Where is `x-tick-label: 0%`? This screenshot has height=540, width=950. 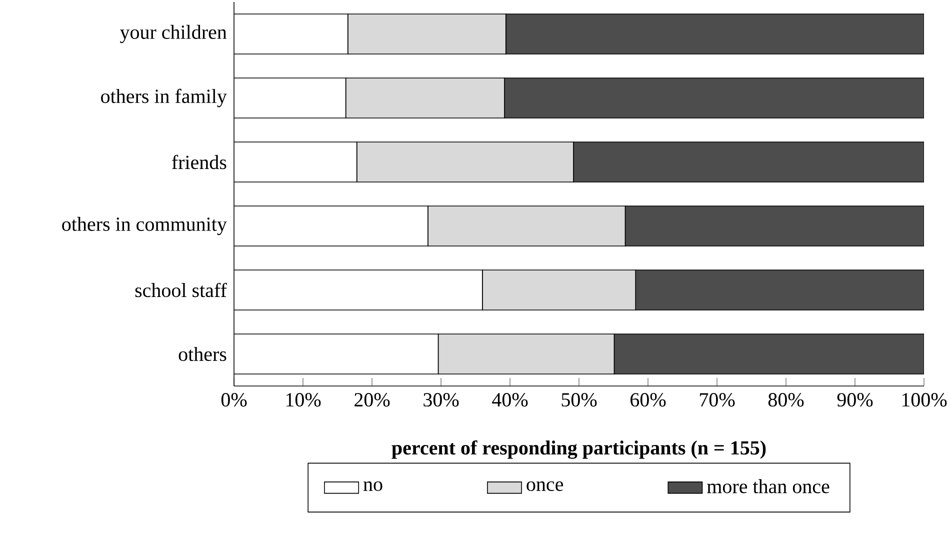 x-tick-label: 0% is located at coordinates (234, 400).